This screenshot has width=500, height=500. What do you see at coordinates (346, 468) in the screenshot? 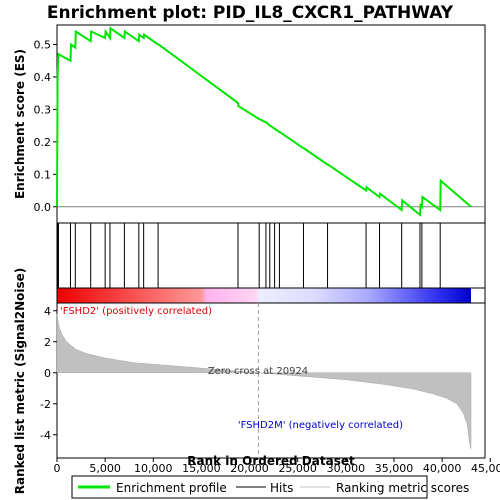
I see `x-tick-label: 30,000` at bounding box center [346, 468].